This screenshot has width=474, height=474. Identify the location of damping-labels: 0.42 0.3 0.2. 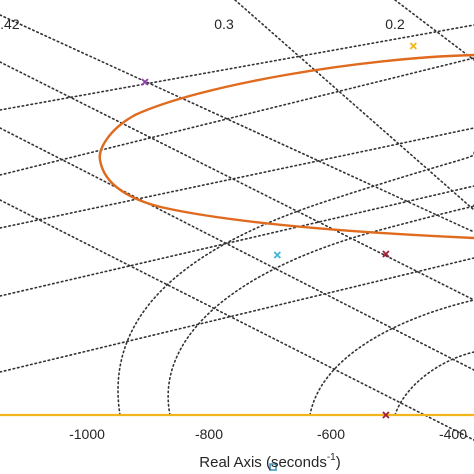
(202, 24).